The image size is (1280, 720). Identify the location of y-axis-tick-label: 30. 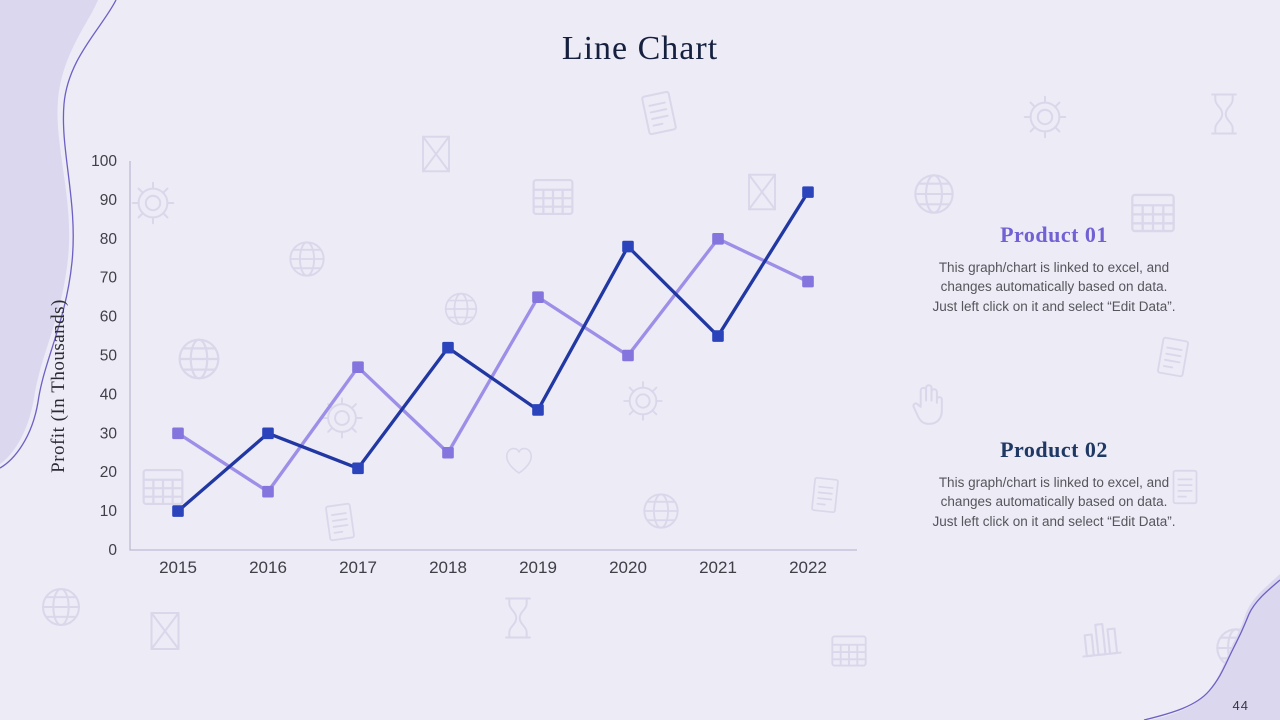
(109, 433).